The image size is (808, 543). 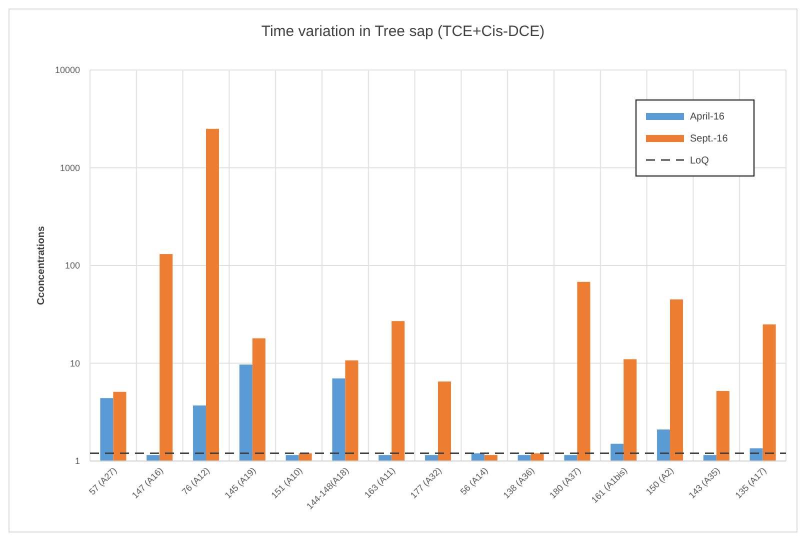 What do you see at coordinates (75, 363) in the screenshot?
I see `y-tick-label: 10` at bounding box center [75, 363].